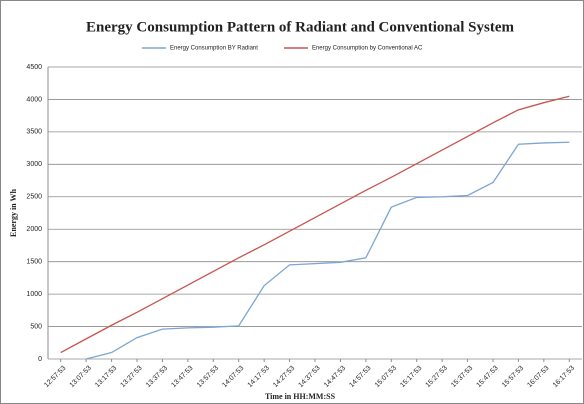 The image size is (584, 404). What do you see at coordinates (34, 132) in the screenshot?
I see `y-tick-label: 3500` at bounding box center [34, 132].